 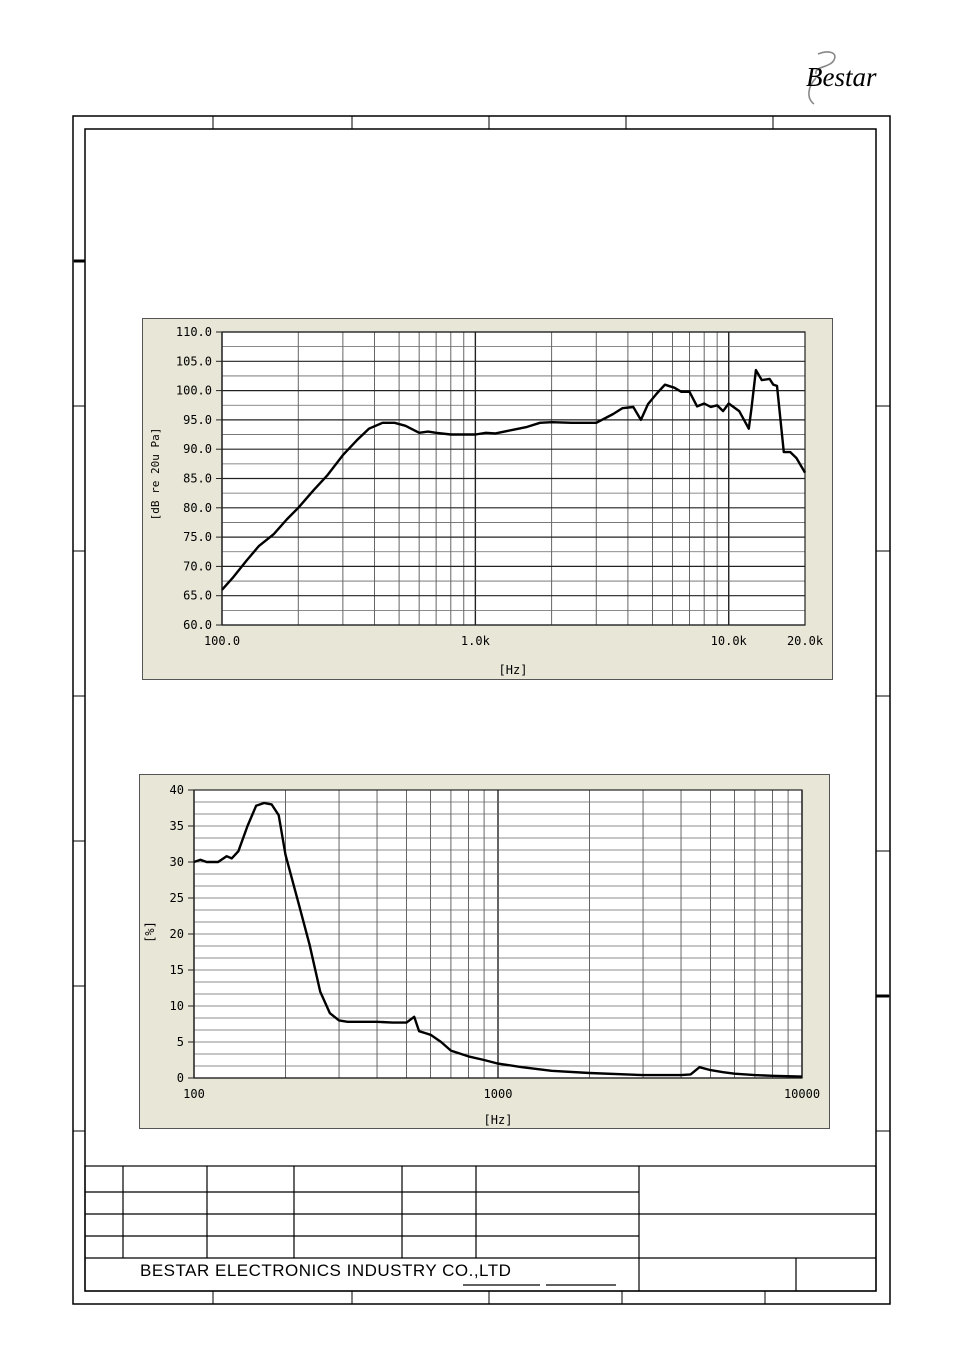 I want to click on y-tick-label: 100.0, so click(x=194, y=391).